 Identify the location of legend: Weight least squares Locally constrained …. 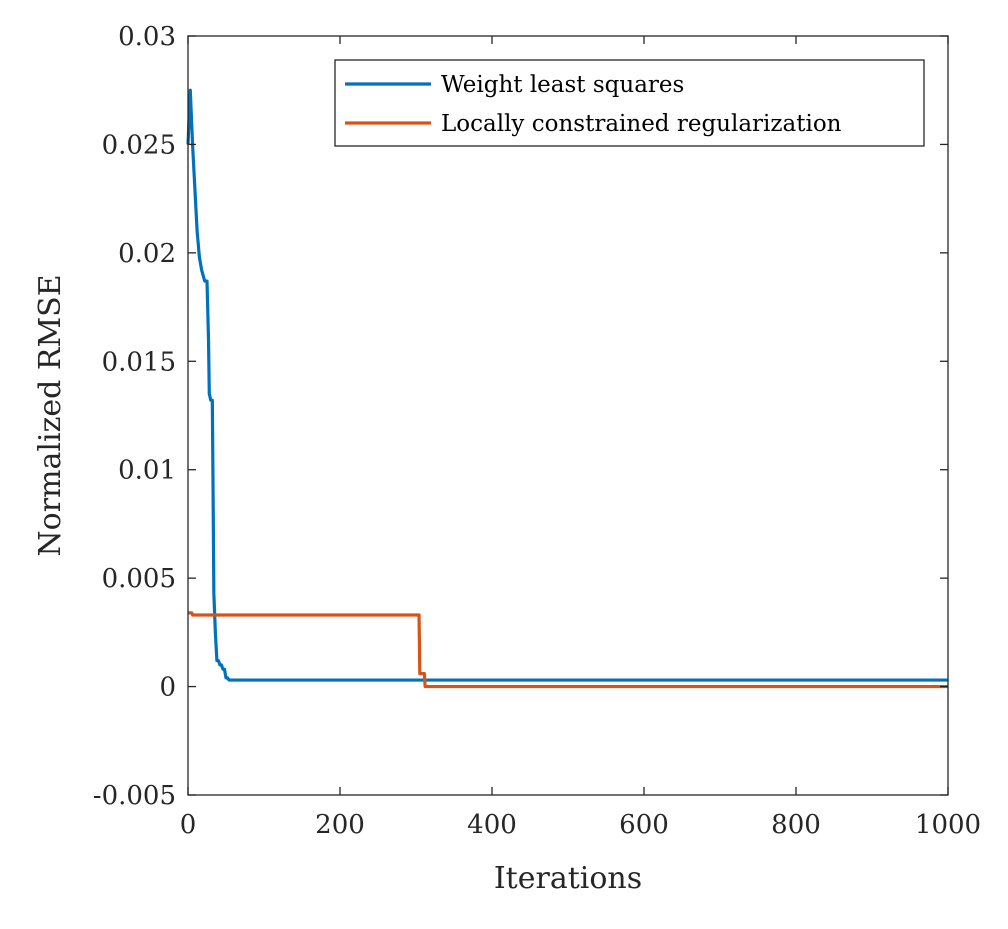
(629, 103).